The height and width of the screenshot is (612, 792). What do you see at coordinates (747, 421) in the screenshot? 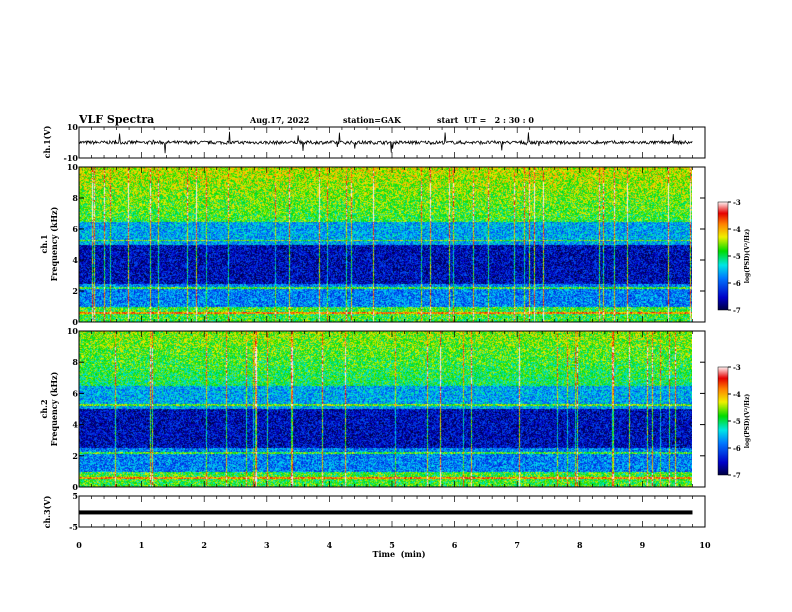
I see `ch2-colorbar-label: log(PSD)(V²/Hz)` at bounding box center [747, 421].